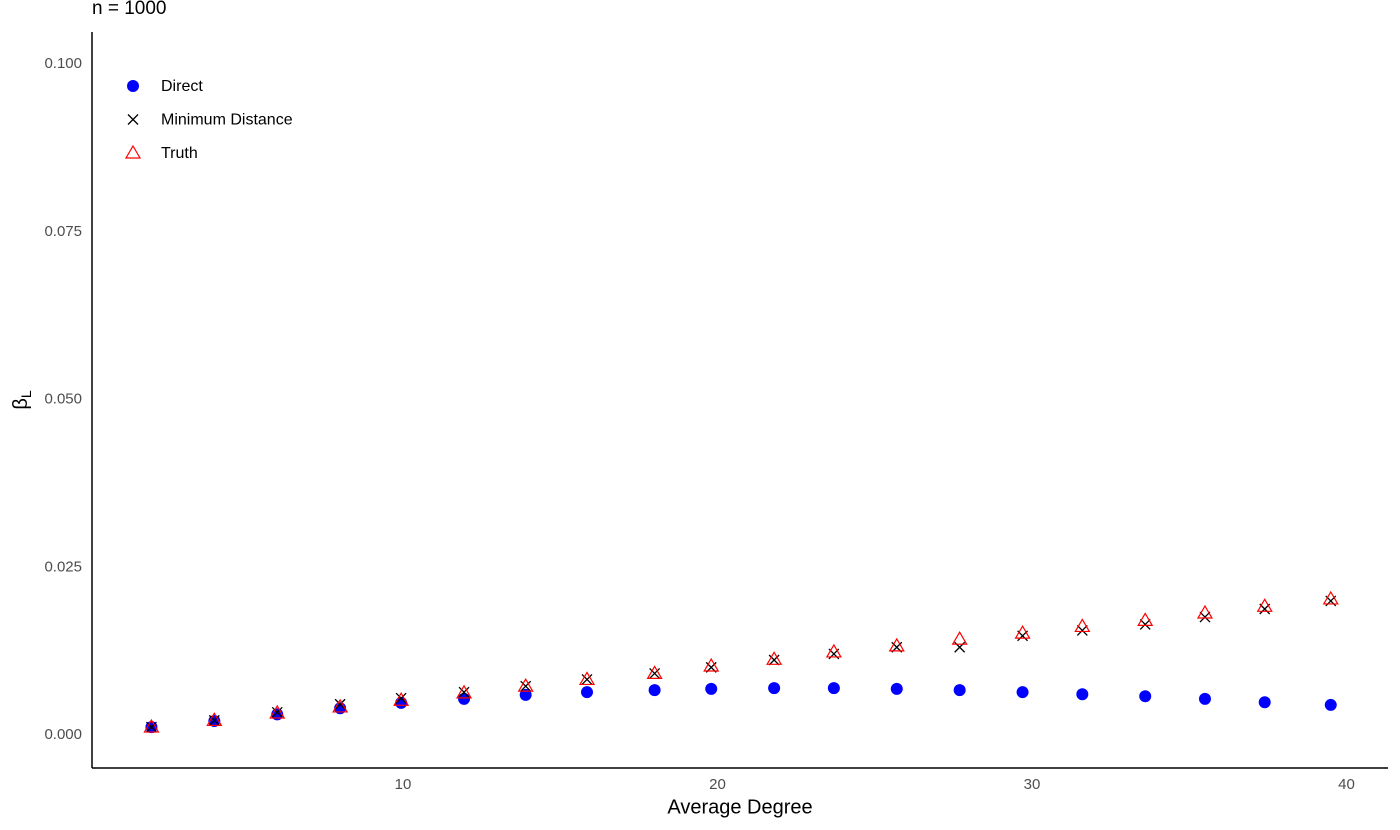 The height and width of the screenshot is (830, 1400). Describe the element at coordinates (227, 120) in the screenshot. I see `legend-label: Minimum Distance` at that location.